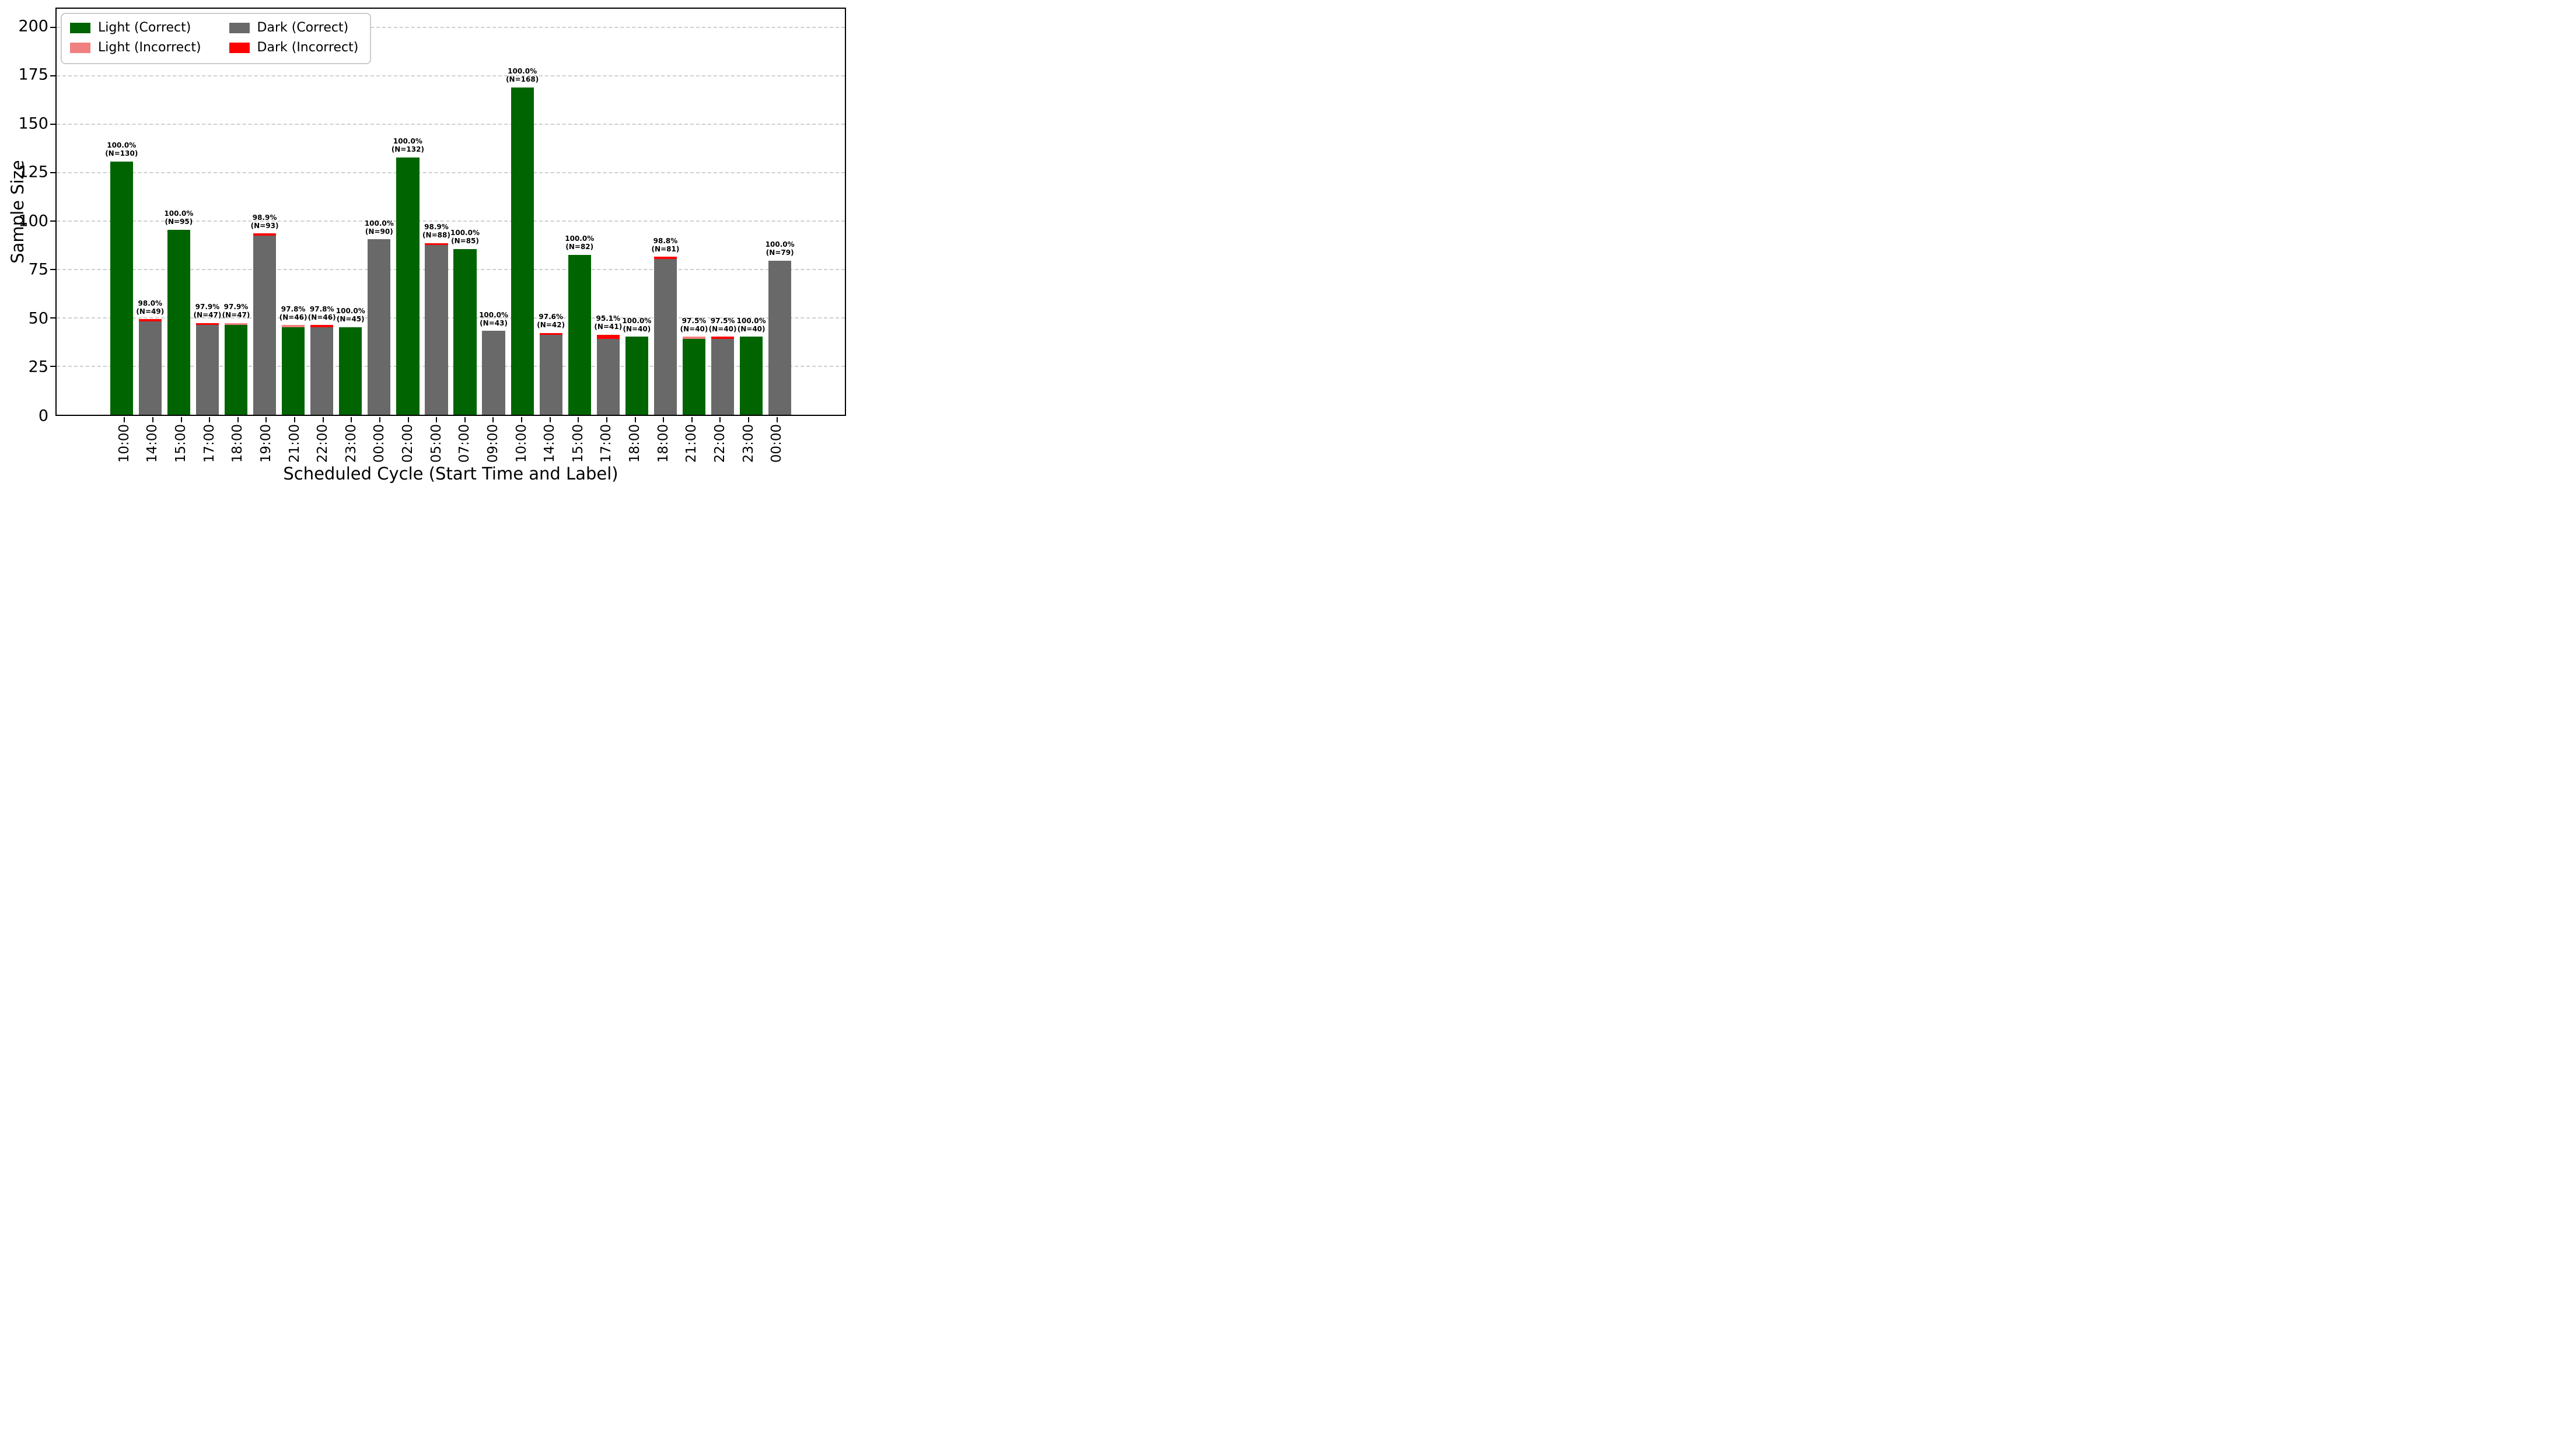  I want to click on bar-annotation: 95.1% (N=41), so click(608, 323).